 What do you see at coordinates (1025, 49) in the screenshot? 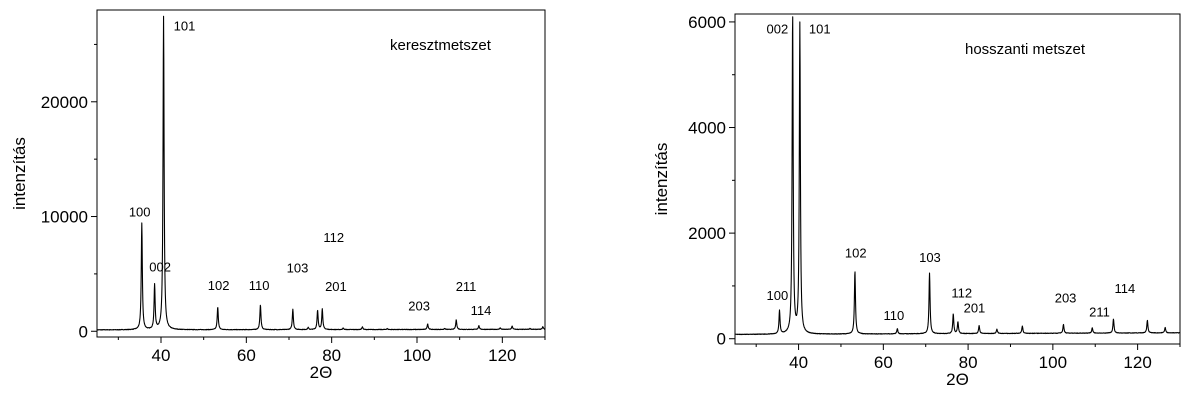
I see `chart-title: hosszanti metszet` at bounding box center [1025, 49].